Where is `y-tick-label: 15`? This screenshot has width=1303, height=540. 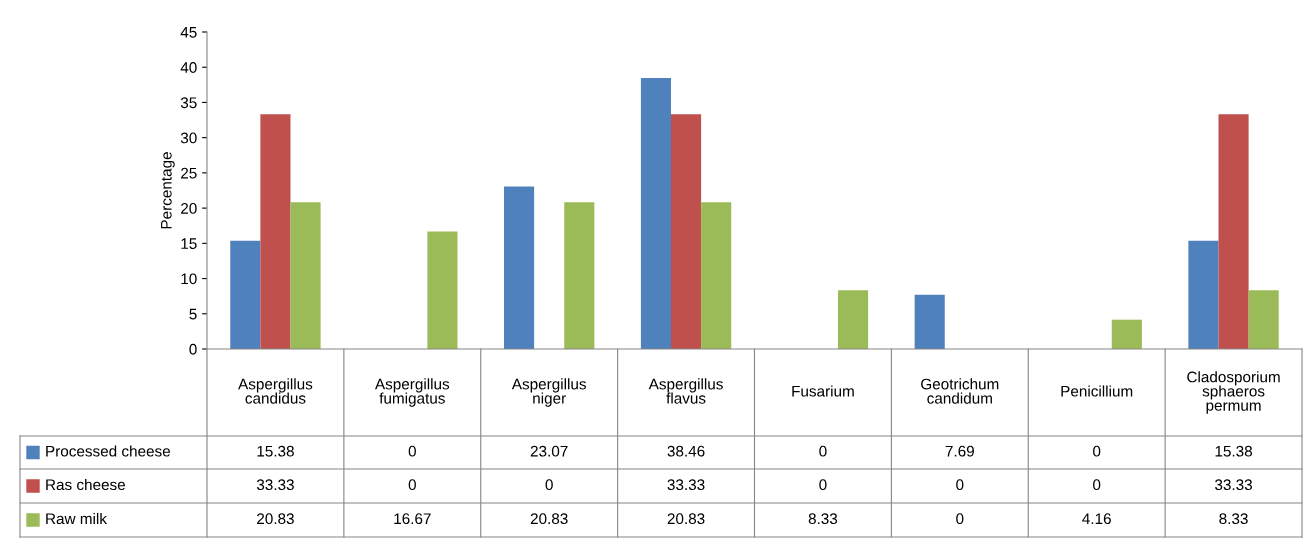 y-tick-label: 15 is located at coordinates (189, 244).